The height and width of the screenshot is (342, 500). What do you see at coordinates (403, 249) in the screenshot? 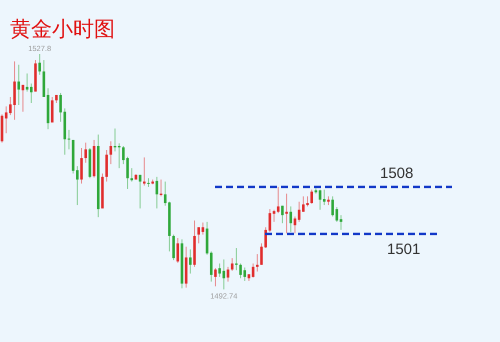
I see `ref-line-label: 1501` at bounding box center [403, 249].